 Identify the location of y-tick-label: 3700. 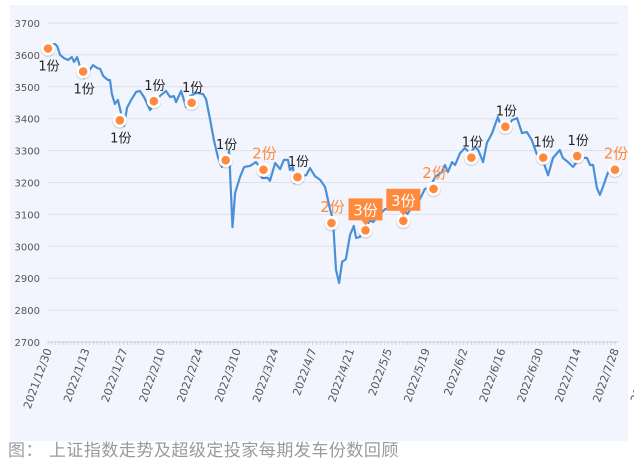
(27, 24).